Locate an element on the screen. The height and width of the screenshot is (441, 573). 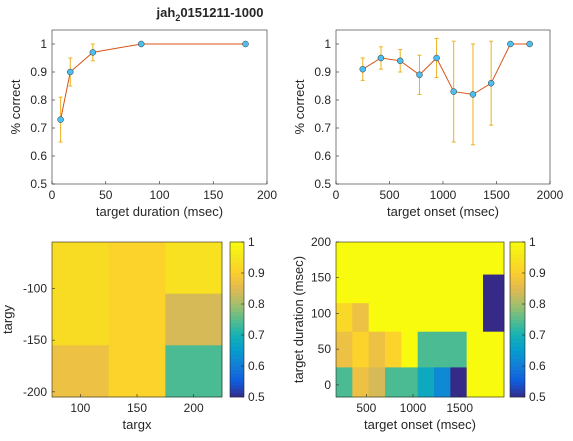
y-tick-label: -100 is located at coordinates (35, 289).